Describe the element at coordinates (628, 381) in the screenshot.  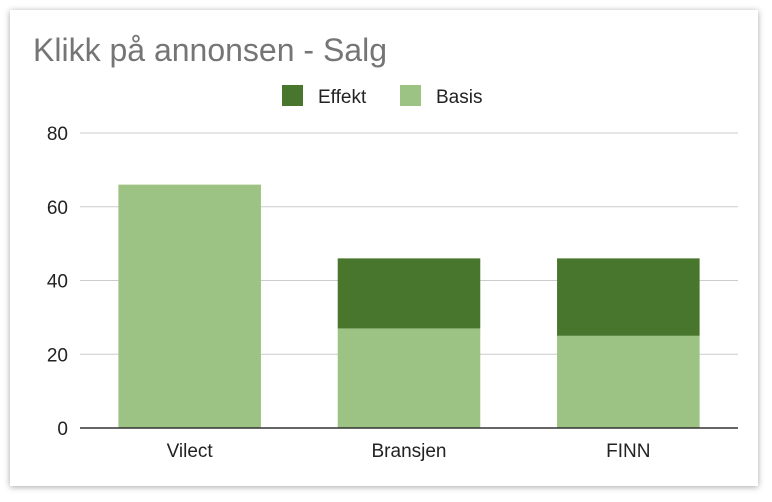
I see `bar-basis-finn` at that location.